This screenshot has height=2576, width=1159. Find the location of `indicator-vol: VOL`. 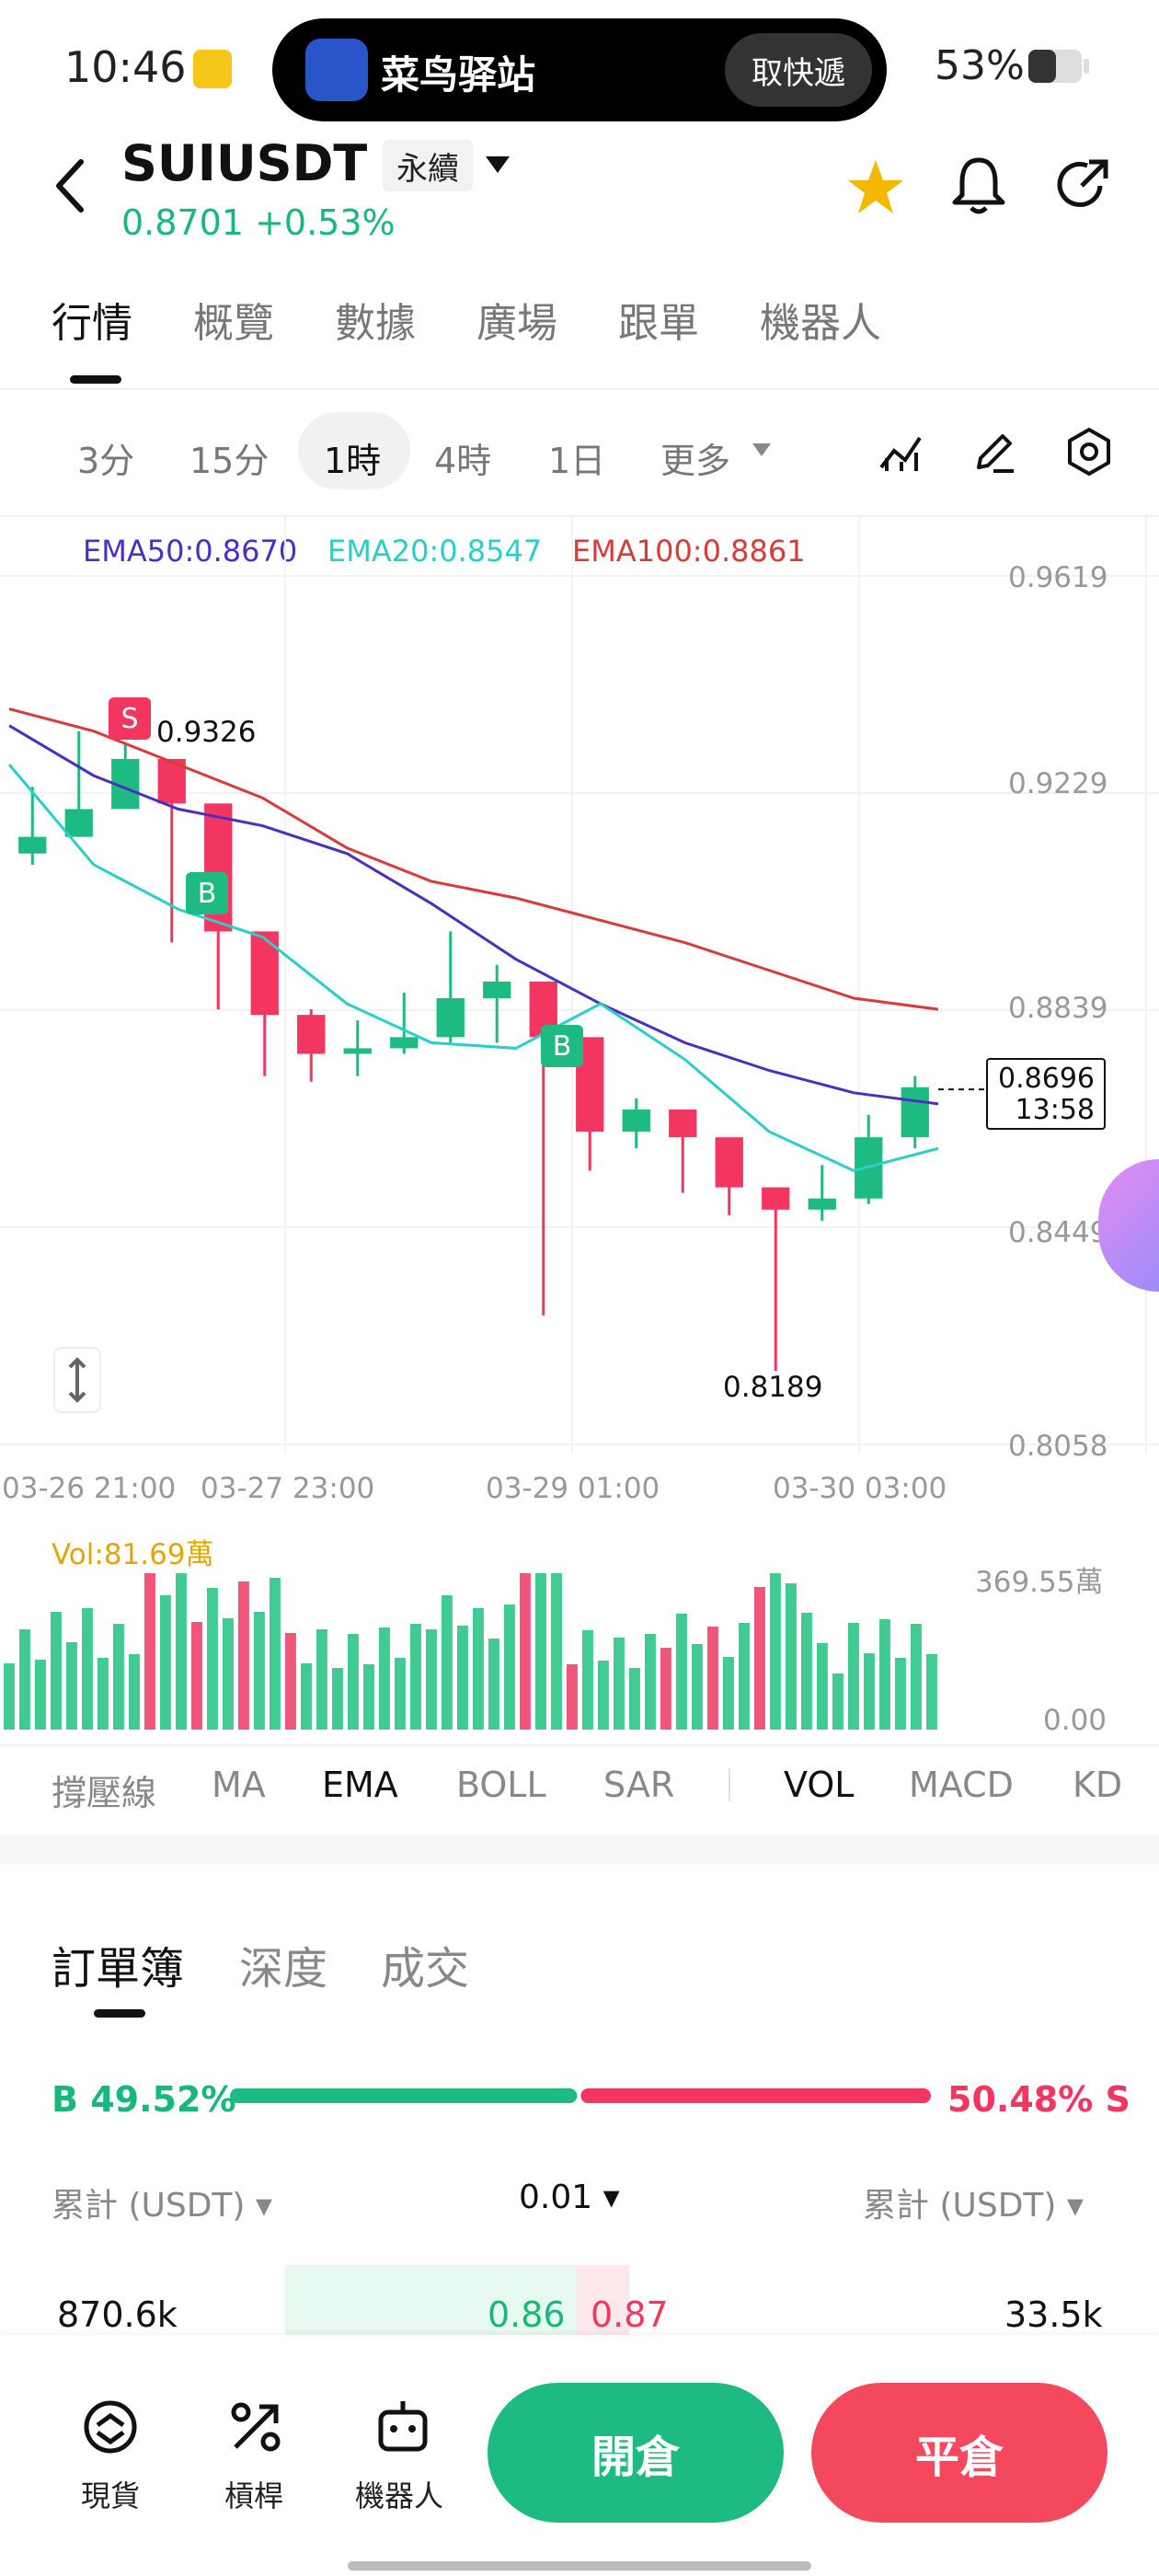

indicator-vol: VOL is located at coordinates (819, 1785).